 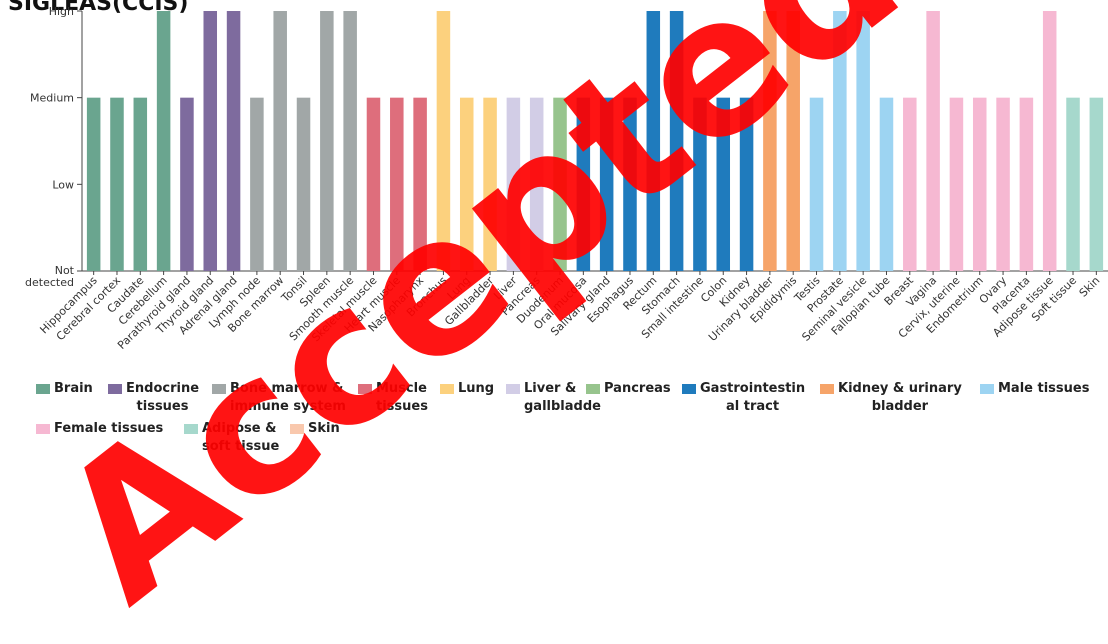 I want to click on legend-label: gallbladde, so click(x=562, y=406).